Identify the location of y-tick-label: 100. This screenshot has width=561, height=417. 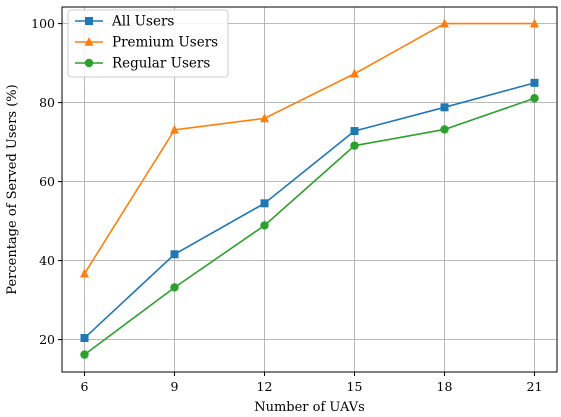
(43, 23).